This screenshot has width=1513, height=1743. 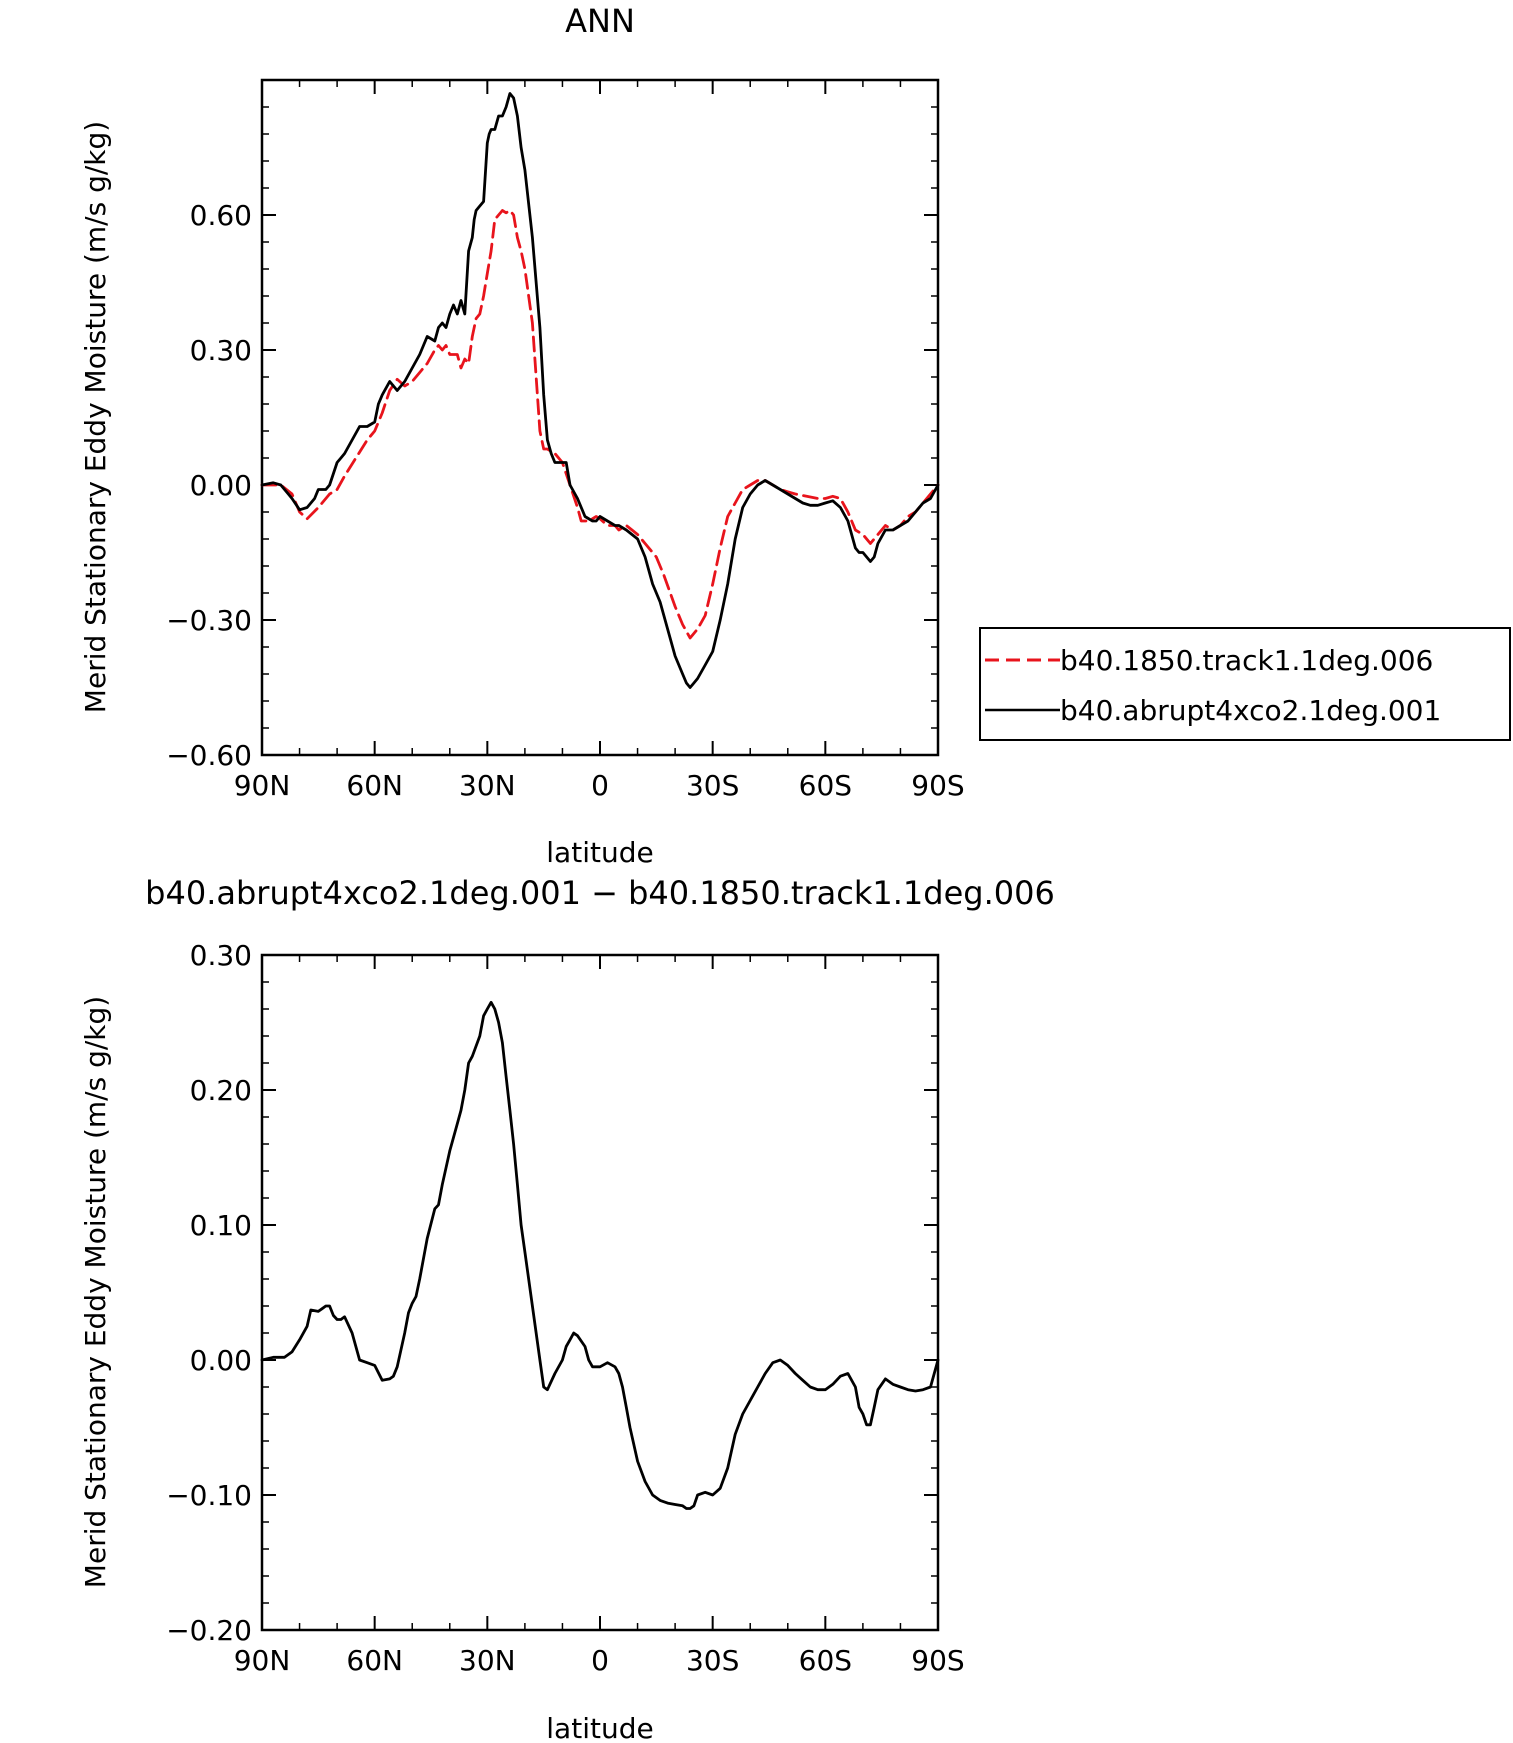 What do you see at coordinates (209, 1630) in the screenshot?
I see `y-tick-label: −0.20` at bounding box center [209, 1630].